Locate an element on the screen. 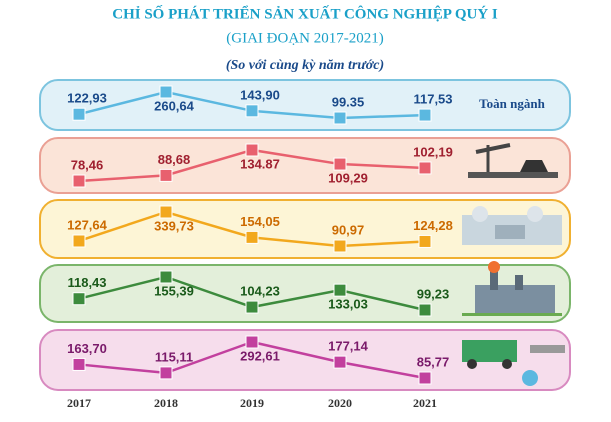  value-label: 102,19 is located at coordinates (433, 151).